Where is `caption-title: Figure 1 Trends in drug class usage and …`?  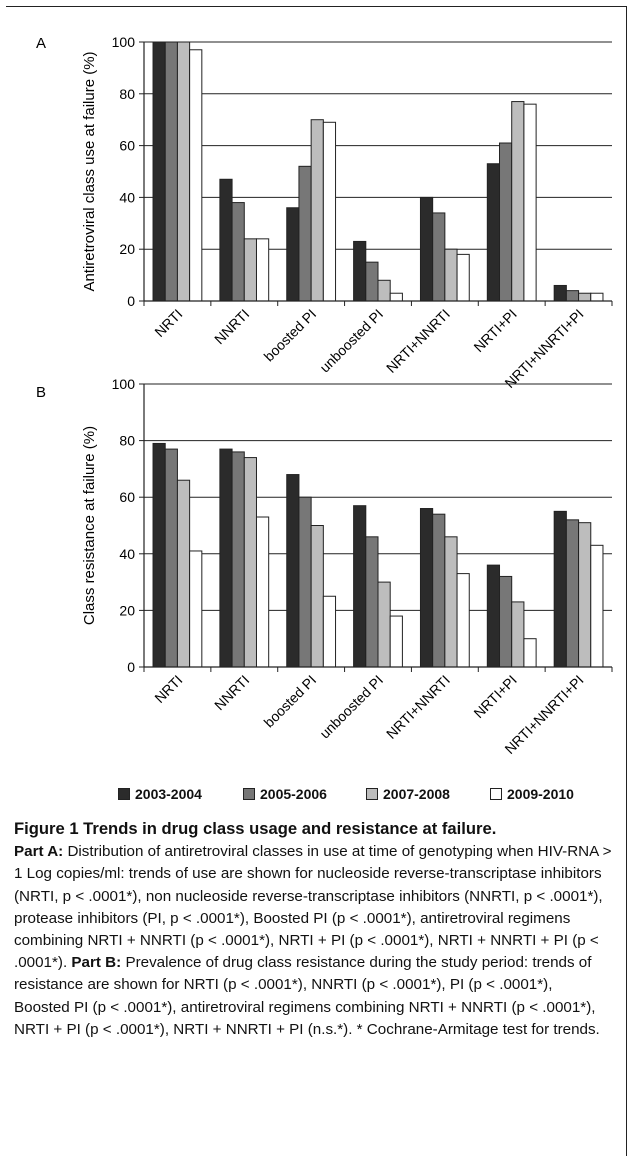
caption-title: Figure 1 Trends in drug class usage and … is located at coordinates (255, 828).